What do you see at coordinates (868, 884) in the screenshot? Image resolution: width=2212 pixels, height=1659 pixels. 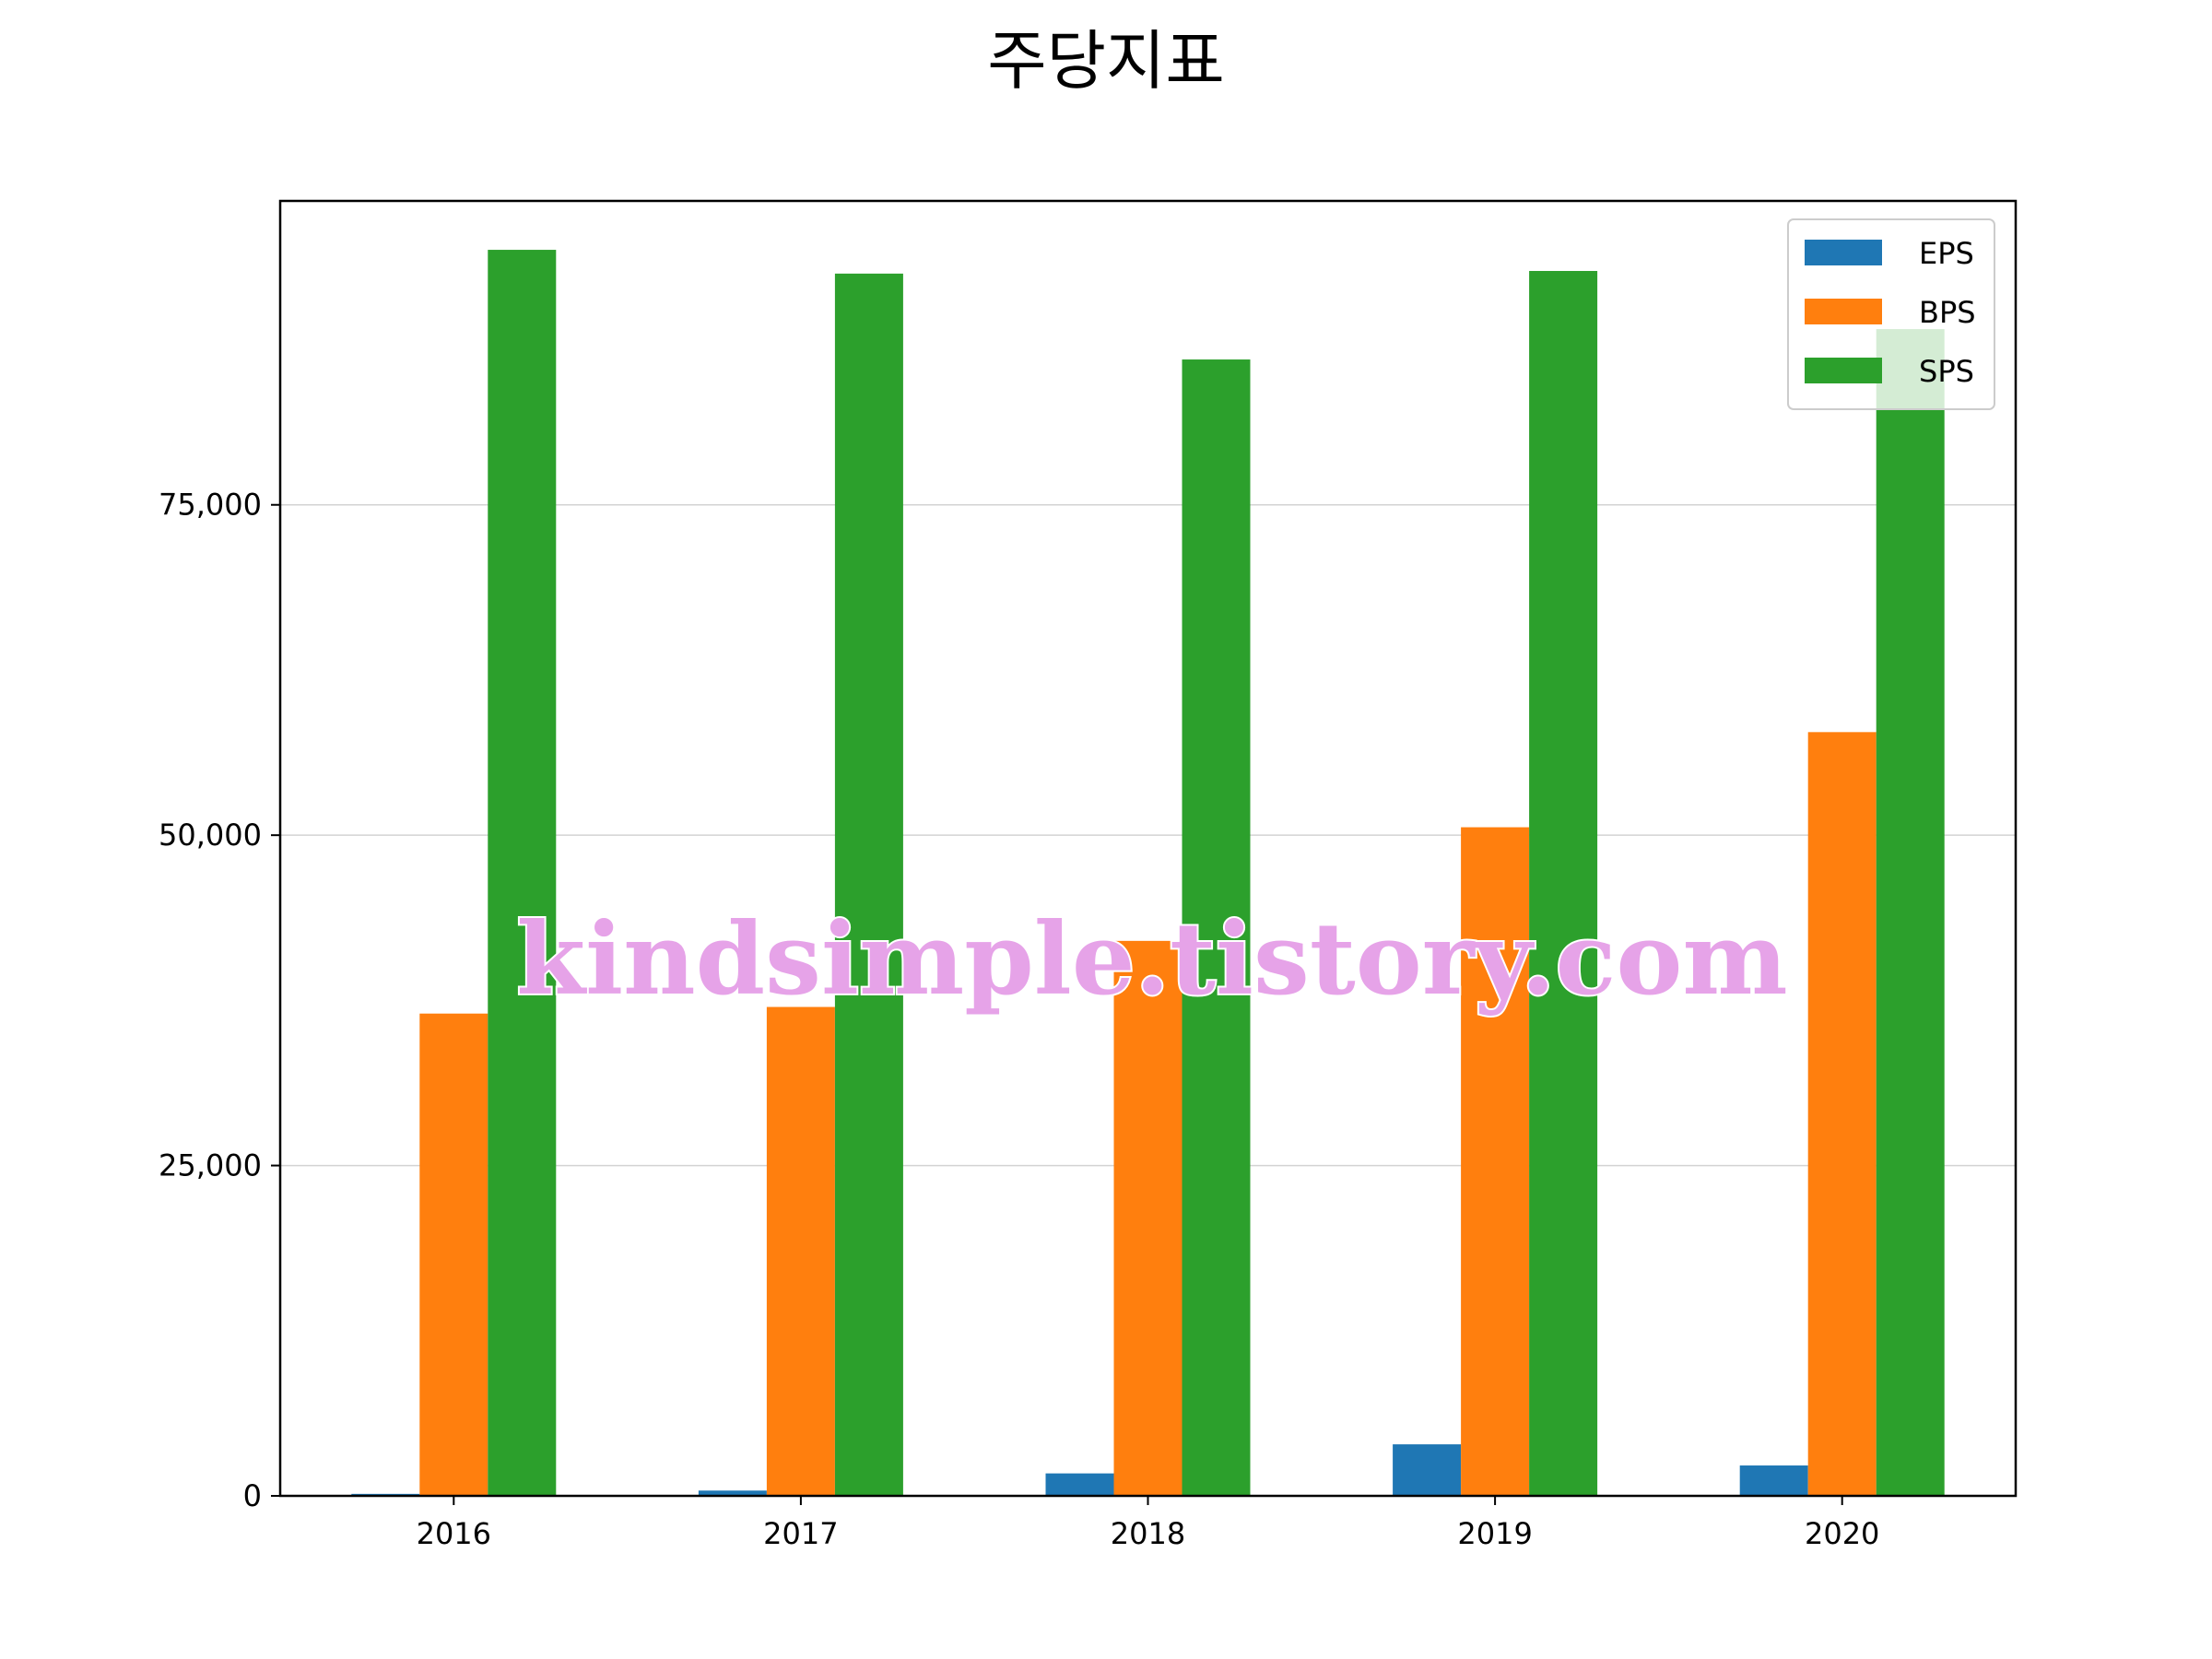 I see `bar-sps-2017` at bounding box center [868, 884].